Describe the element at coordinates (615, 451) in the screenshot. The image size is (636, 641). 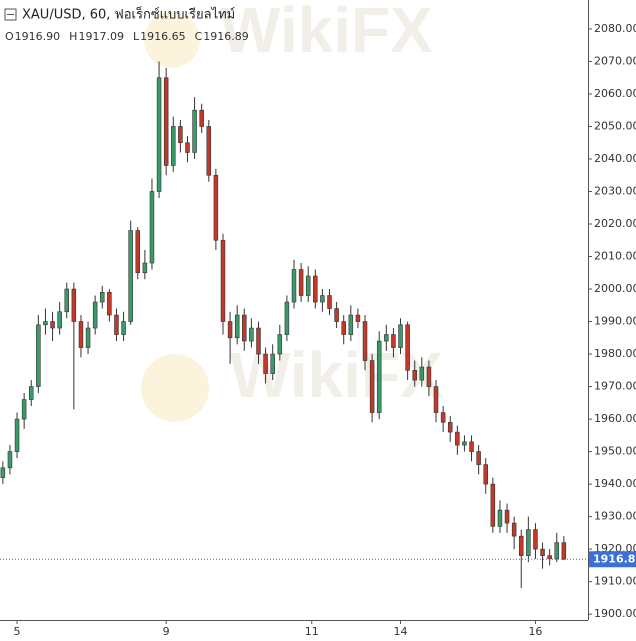
I see `y-tick-label: 1950.00` at that location.